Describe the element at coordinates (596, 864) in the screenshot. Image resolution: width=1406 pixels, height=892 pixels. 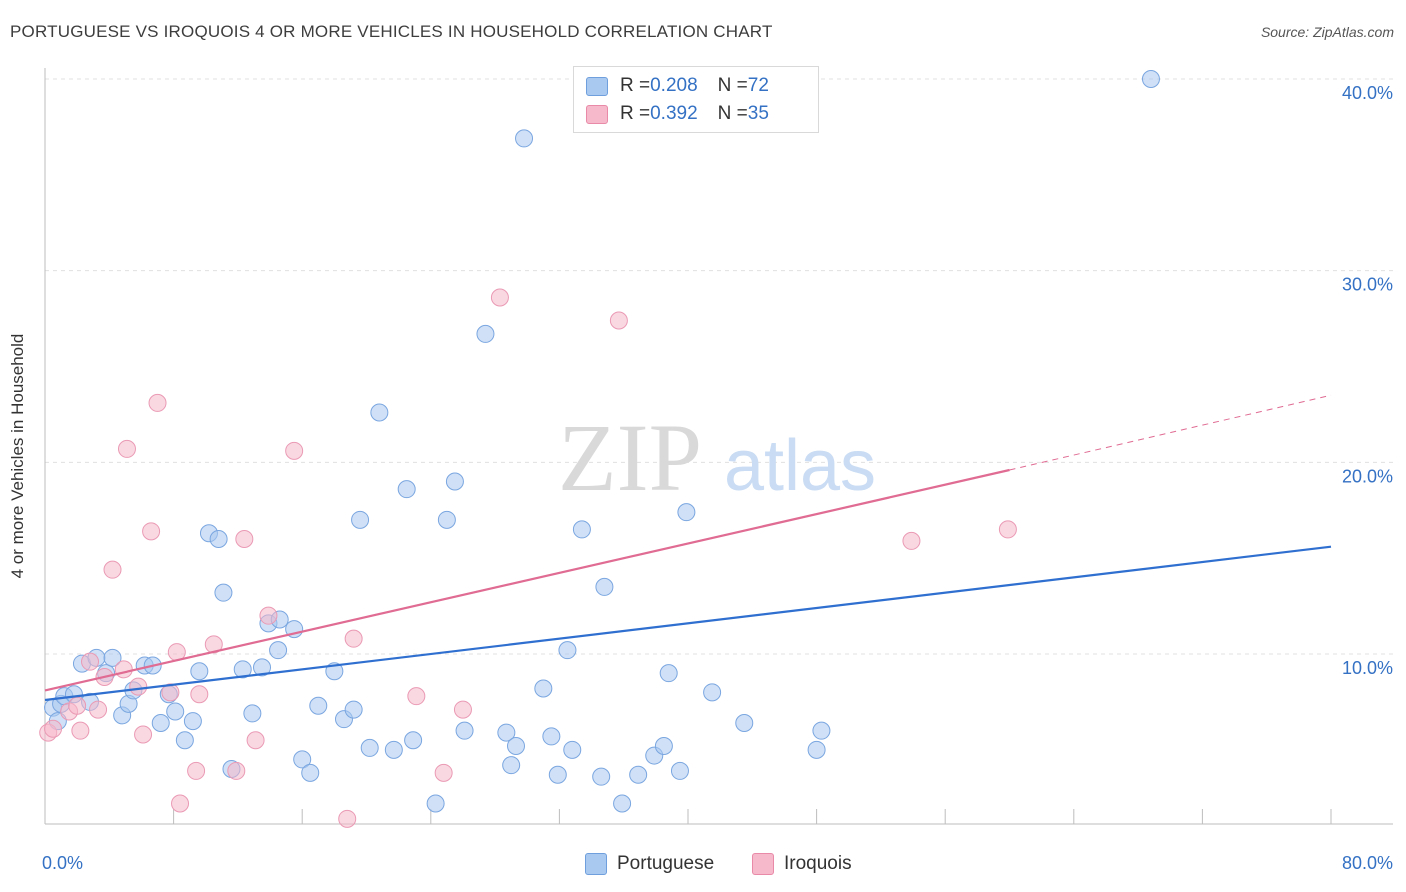
I see `bottom-legend-swatch-portuguese` at that location.